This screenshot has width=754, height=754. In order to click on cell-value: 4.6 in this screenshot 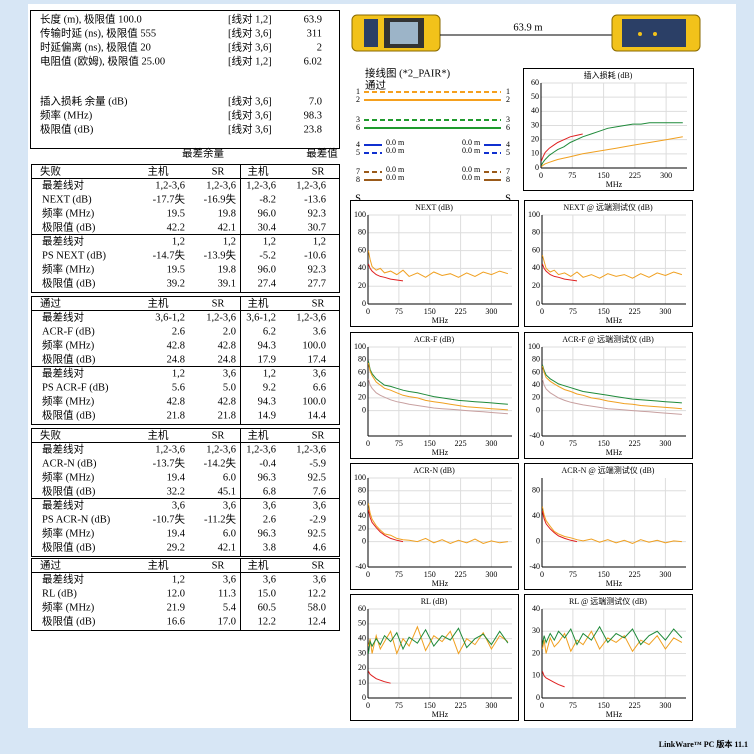, I will do `click(319, 547)`.